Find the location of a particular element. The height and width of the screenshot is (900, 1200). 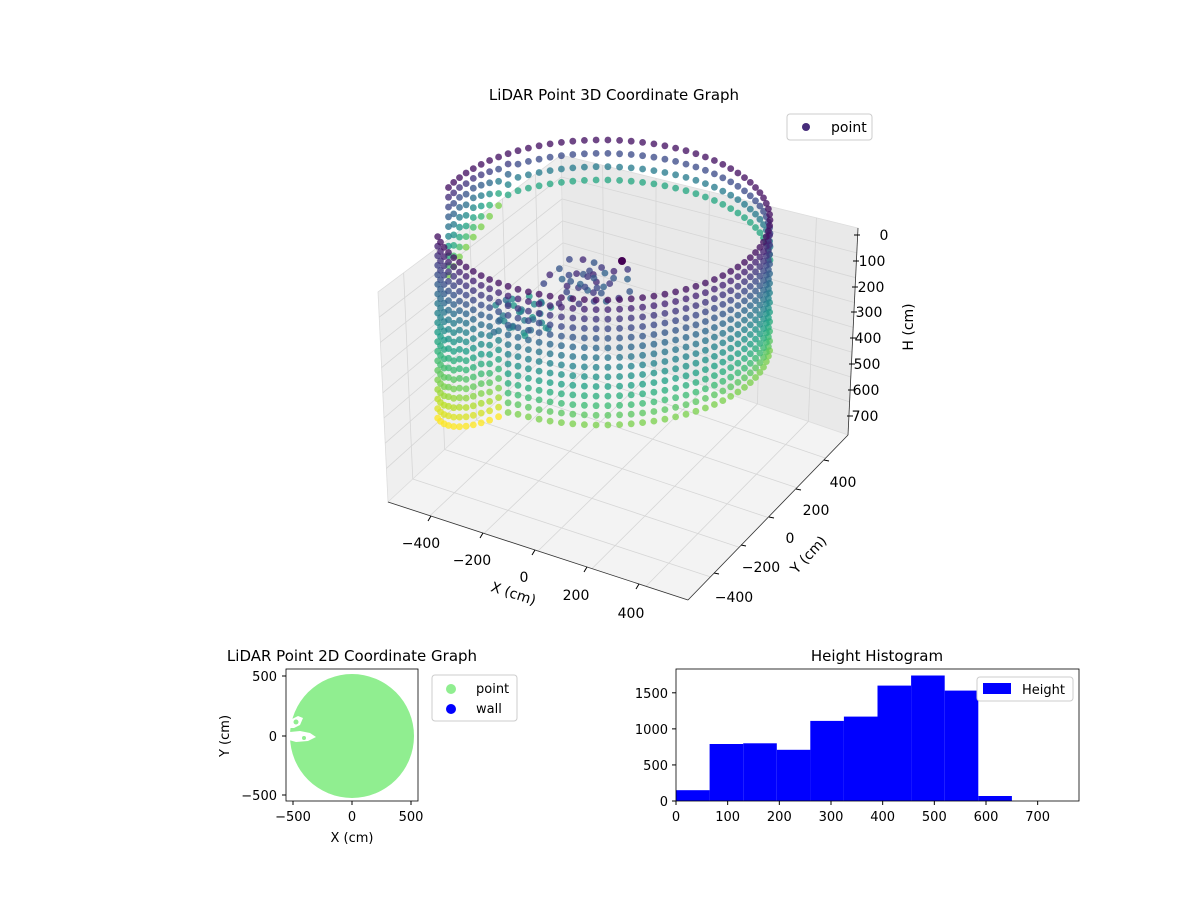

y2d-tick-label: 500 is located at coordinates (264, 677).